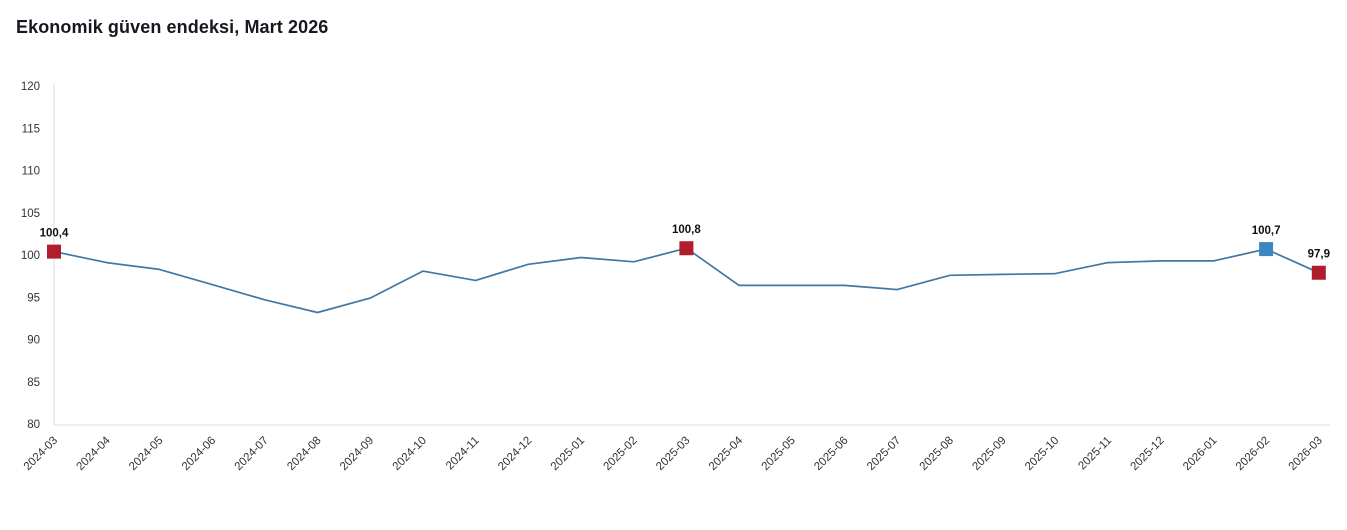 The image size is (1347, 530). What do you see at coordinates (54, 234) in the screenshot?
I see `data-point-label: 100,4` at bounding box center [54, 234].